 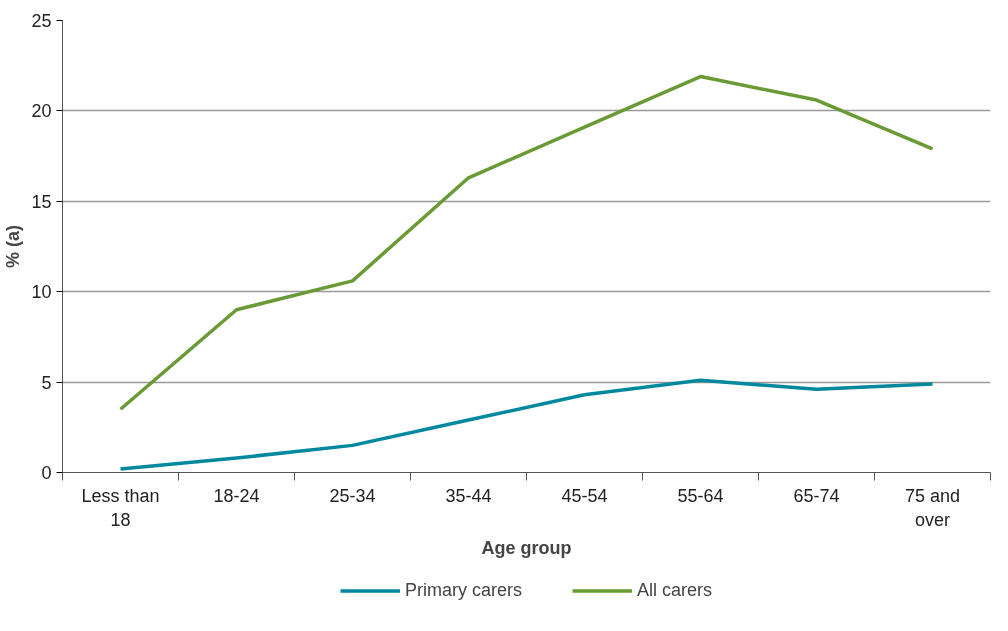 What do you see at coordinates (41, 292) in the screenshot?
I see `y-tick-label: 10` at bounding box center [41, 292].